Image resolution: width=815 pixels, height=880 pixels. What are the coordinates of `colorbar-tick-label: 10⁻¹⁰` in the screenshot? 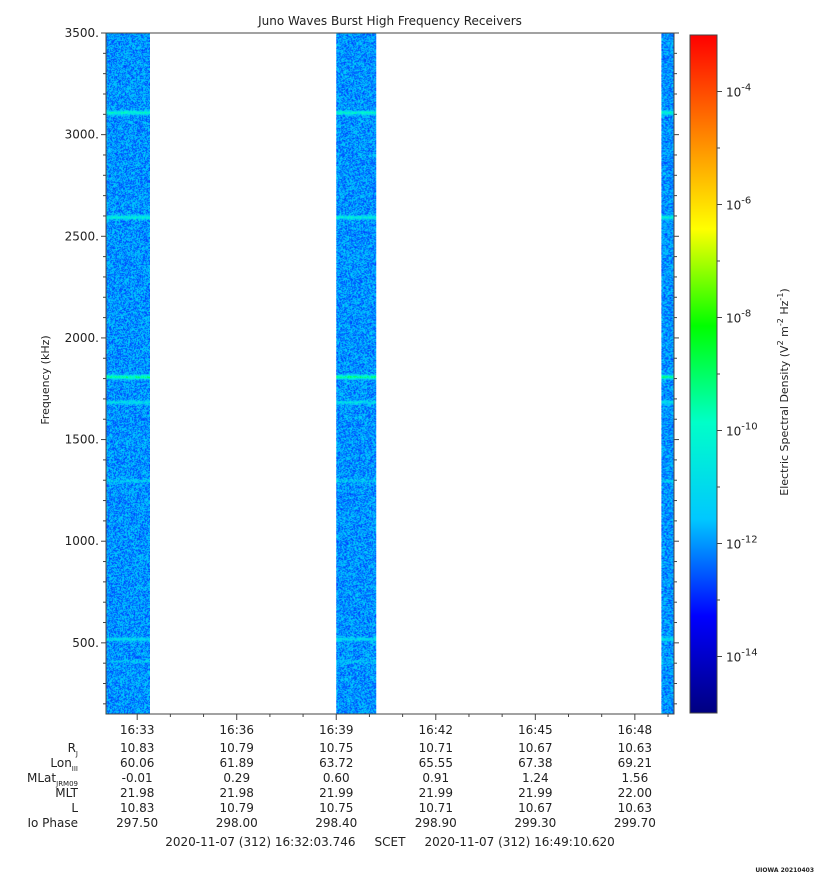 It's located at (742, 430).